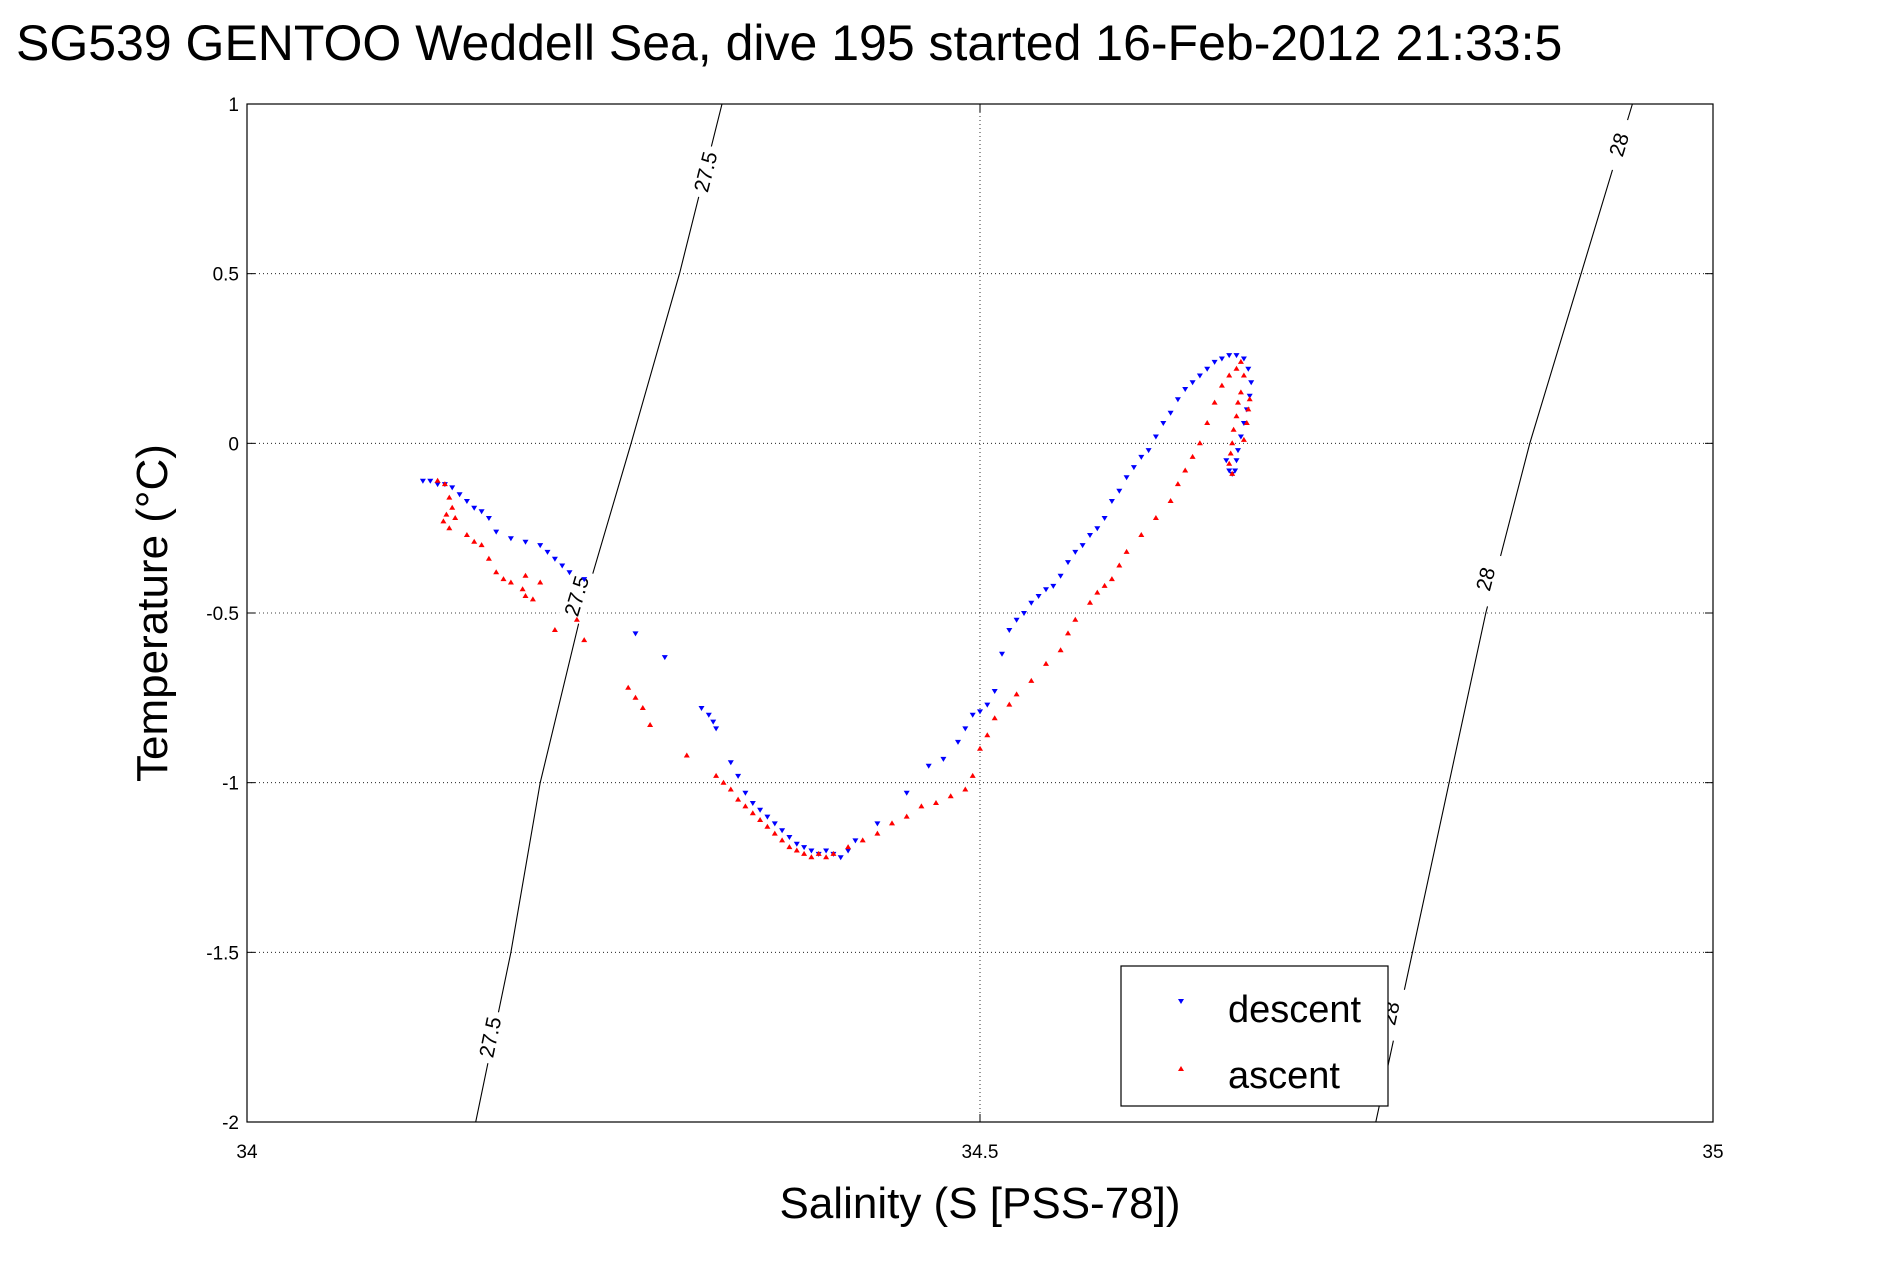  I want to click on x-axis-title: Salinity (S [PSS-78]), so click(979, 1203).